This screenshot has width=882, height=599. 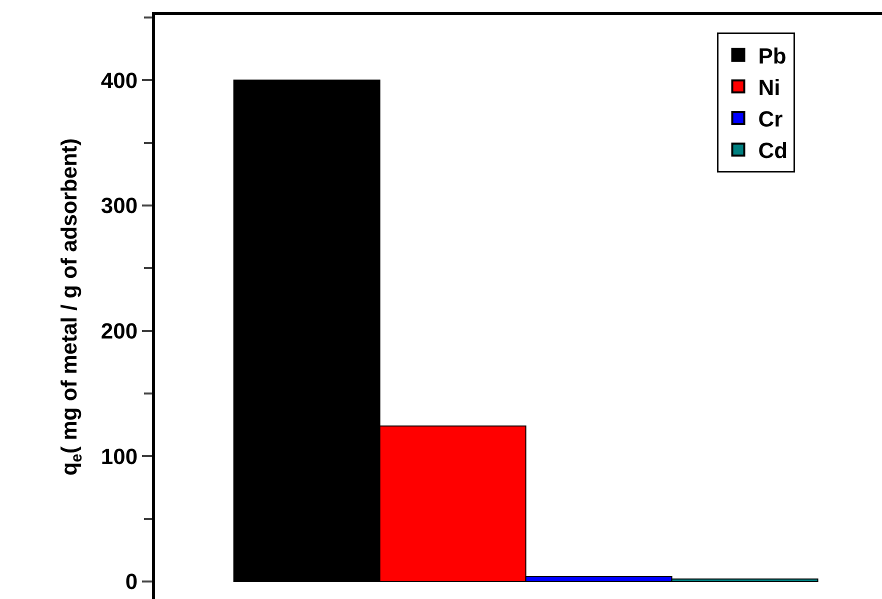 What do you see at coordinates (773, 151) in the screenshot?
I see `legend-label: Cd` at bounding box center [773, 151].